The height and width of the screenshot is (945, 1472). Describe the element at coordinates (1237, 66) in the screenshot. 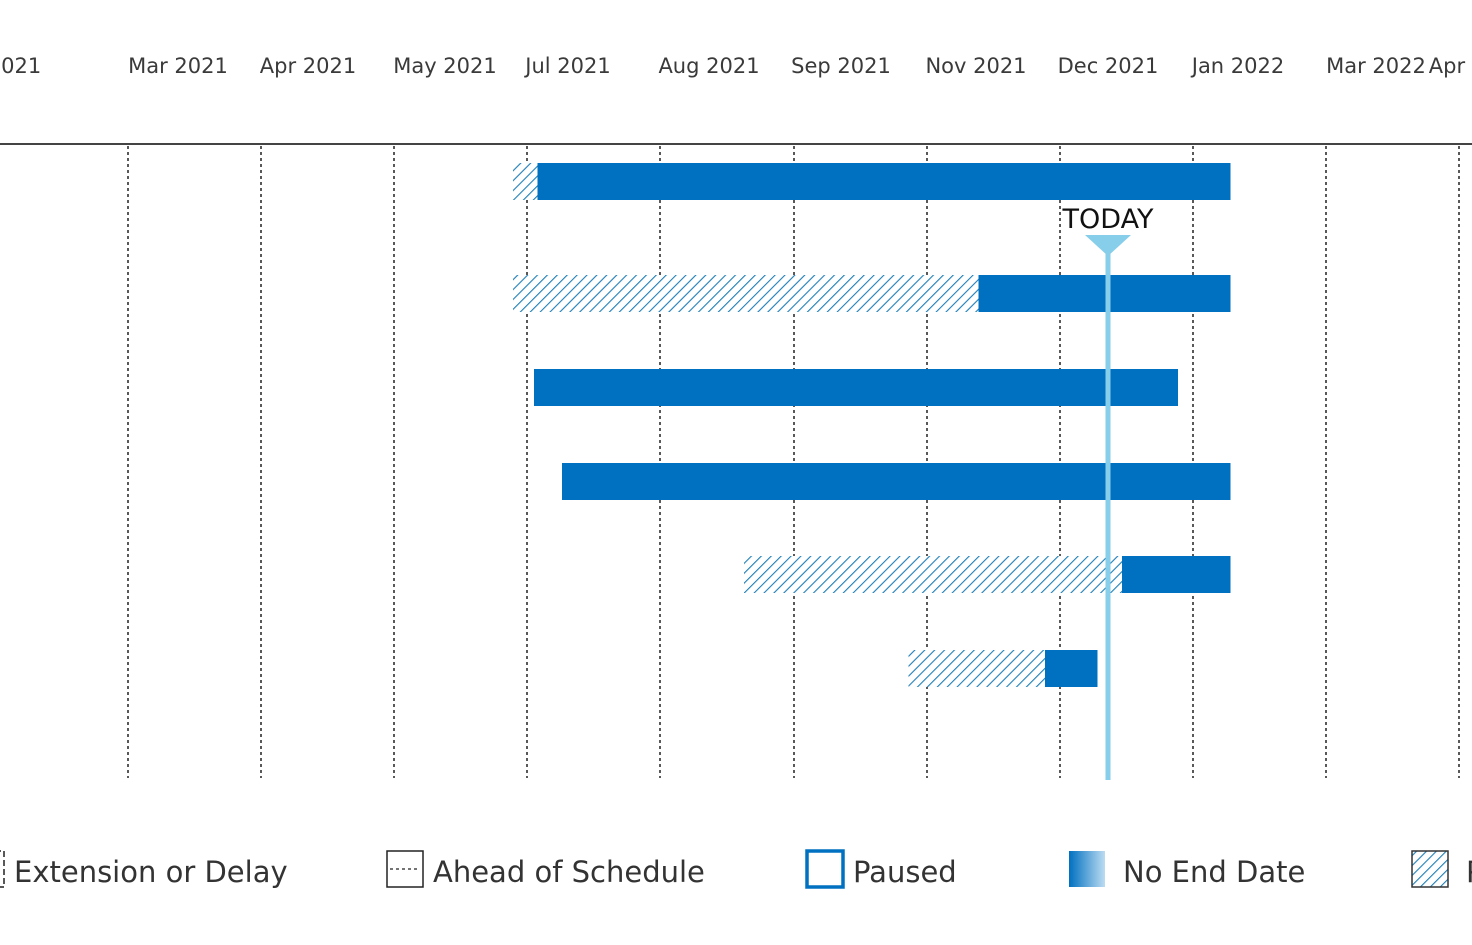

I see `x-tick-label: Jan 2022` at that location.